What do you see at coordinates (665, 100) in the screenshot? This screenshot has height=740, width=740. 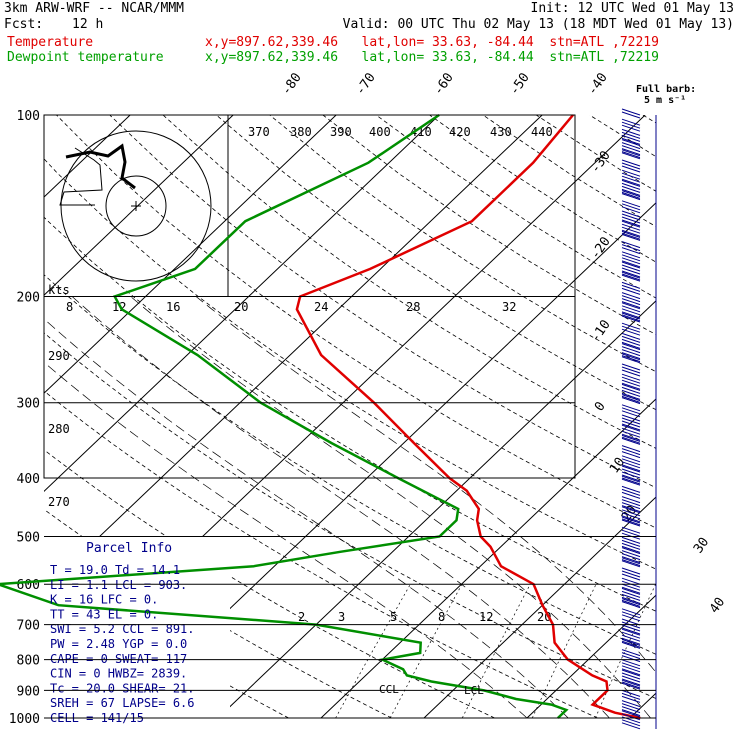 I see `barb-legend-value: 5 m s⁻¹` at bounding box center [665, 100].